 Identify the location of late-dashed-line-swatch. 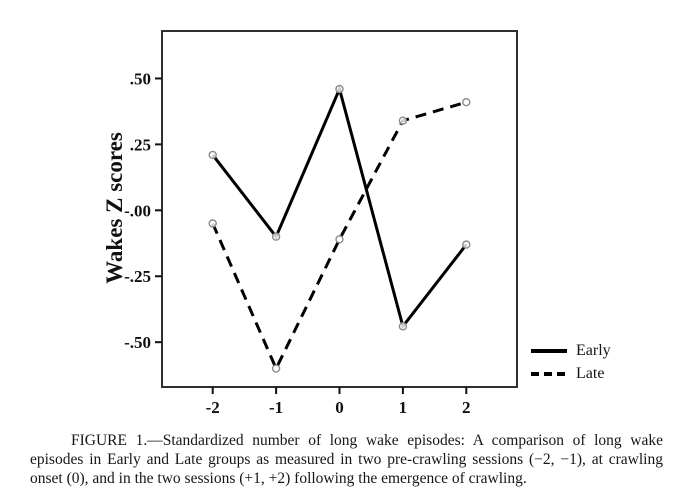
(549, 374).